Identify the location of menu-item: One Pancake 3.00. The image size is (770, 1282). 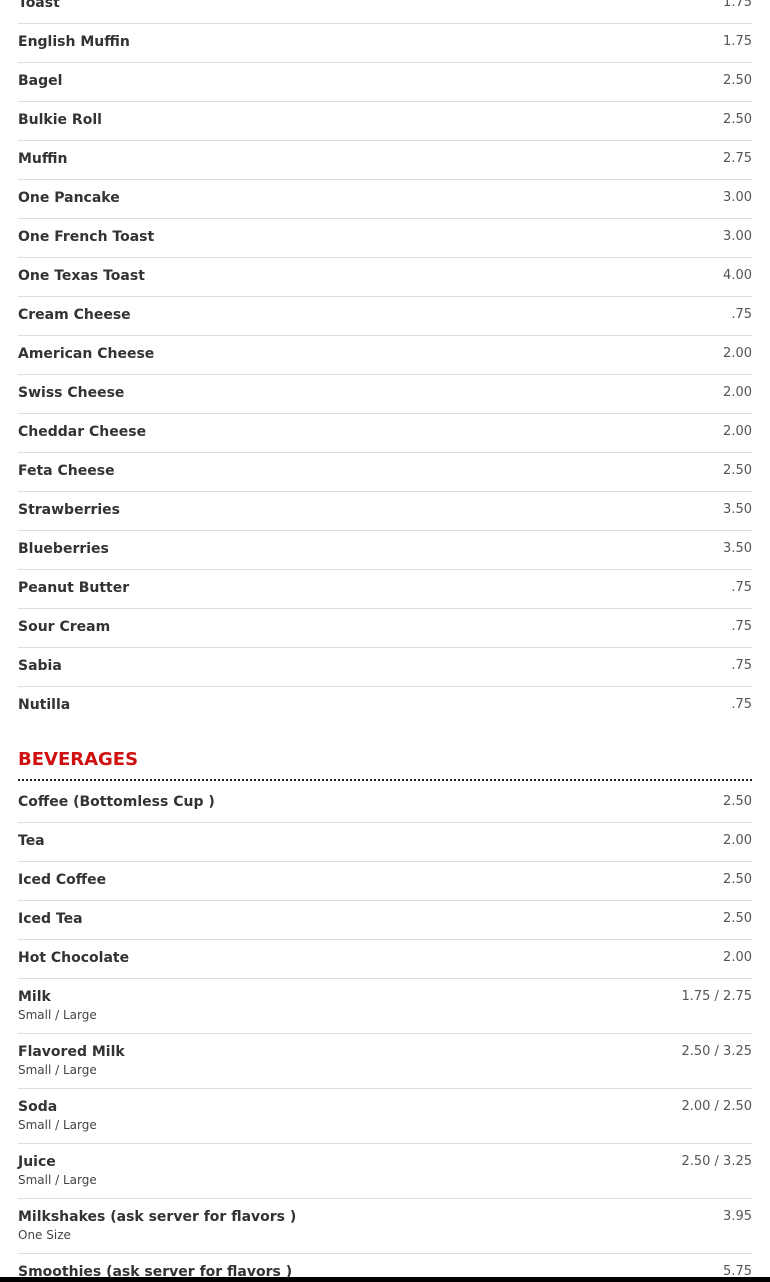
(385, 199).